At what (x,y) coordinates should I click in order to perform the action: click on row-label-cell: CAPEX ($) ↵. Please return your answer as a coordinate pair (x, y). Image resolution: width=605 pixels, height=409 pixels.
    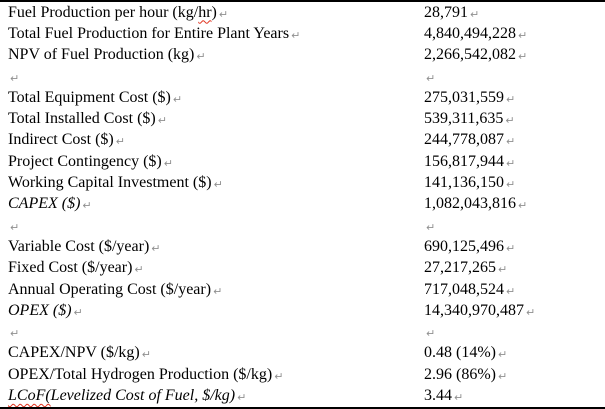
    Looking at the image, I should click on (212, 204).